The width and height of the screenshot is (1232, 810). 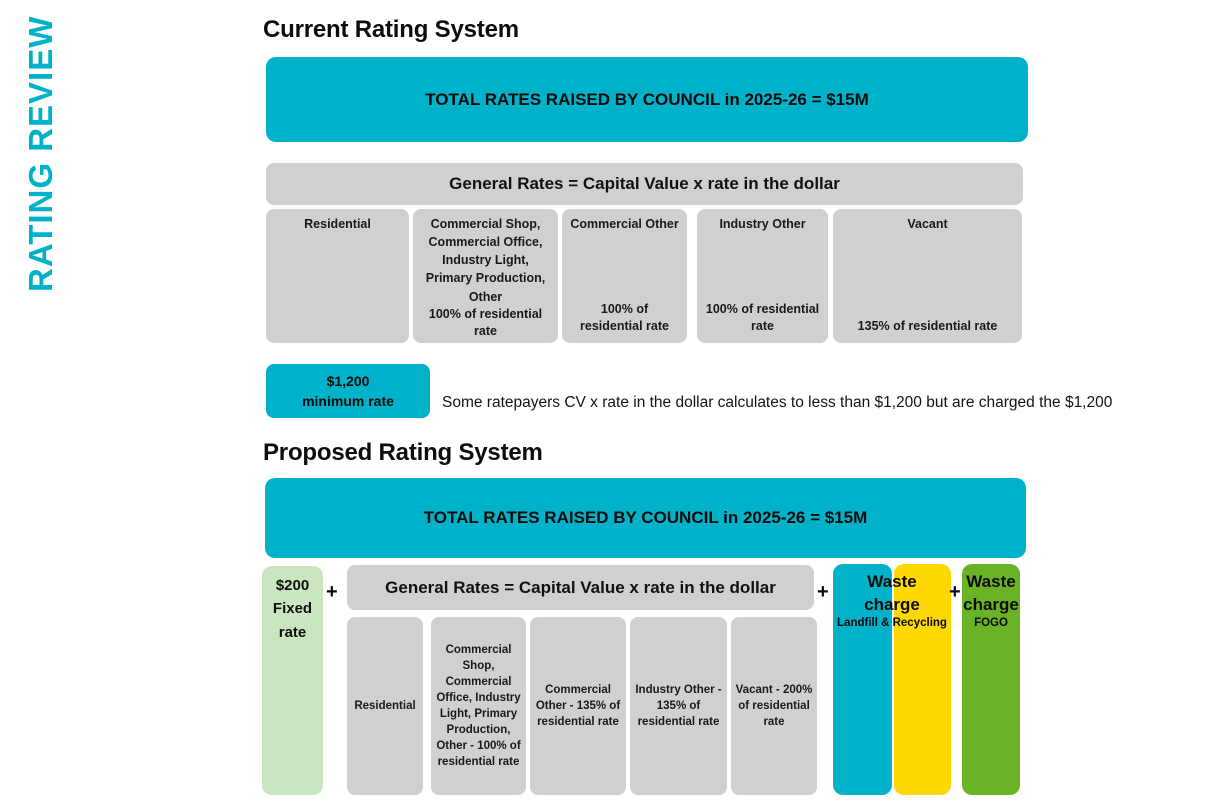 I want to click on proposed-category-residential: Residential, so click(x=385, y=706).